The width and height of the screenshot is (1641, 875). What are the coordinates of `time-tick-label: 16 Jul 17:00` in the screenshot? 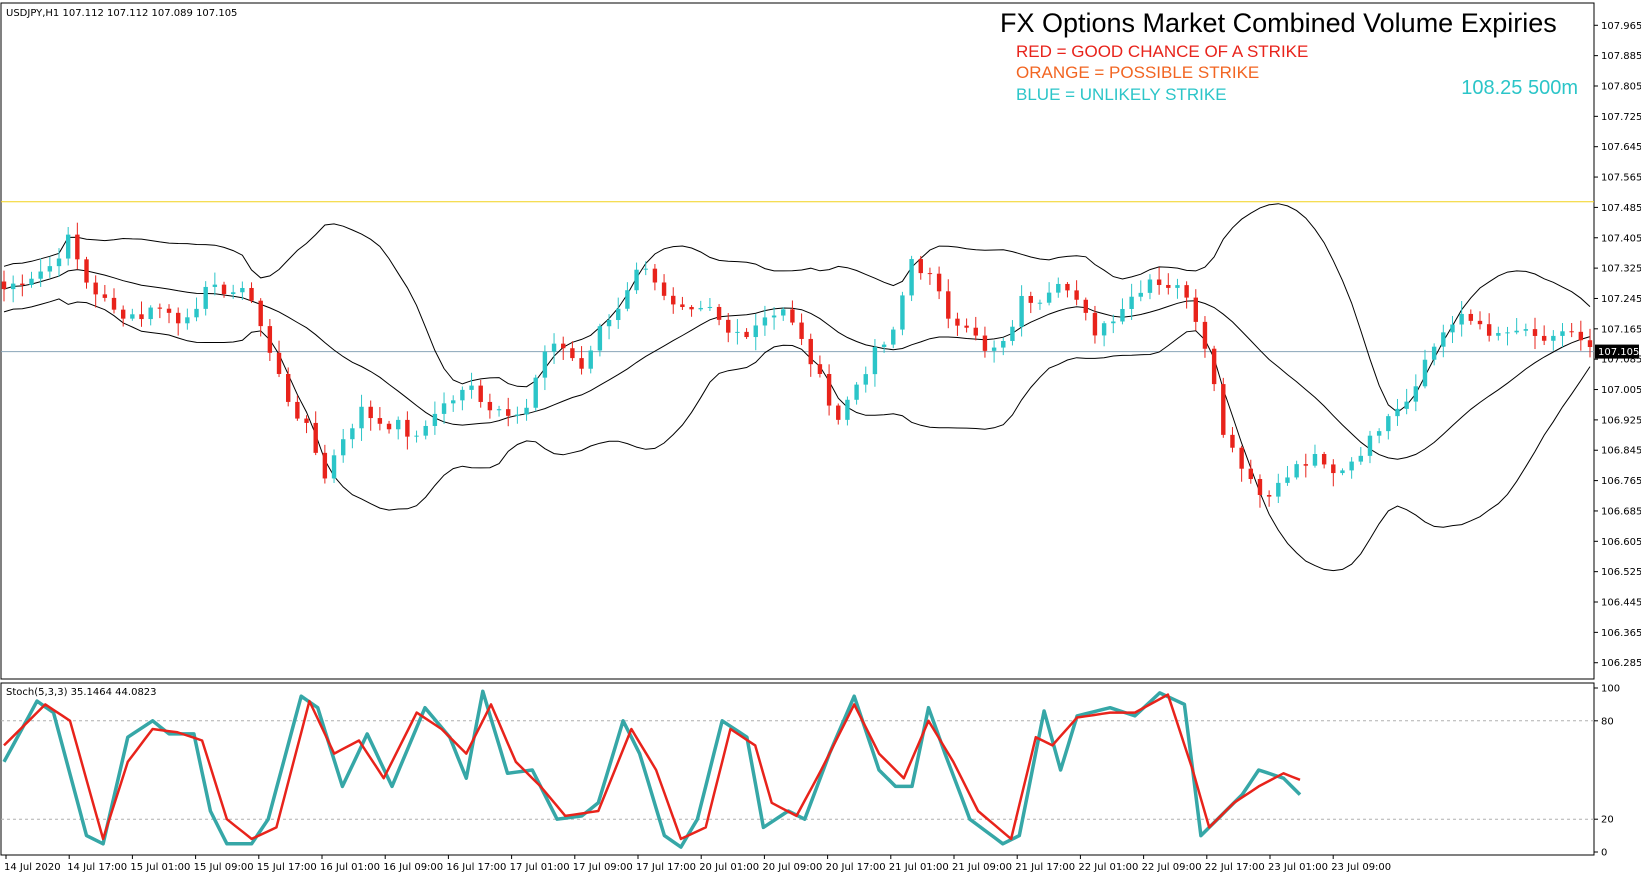 It's located at (476, 867).